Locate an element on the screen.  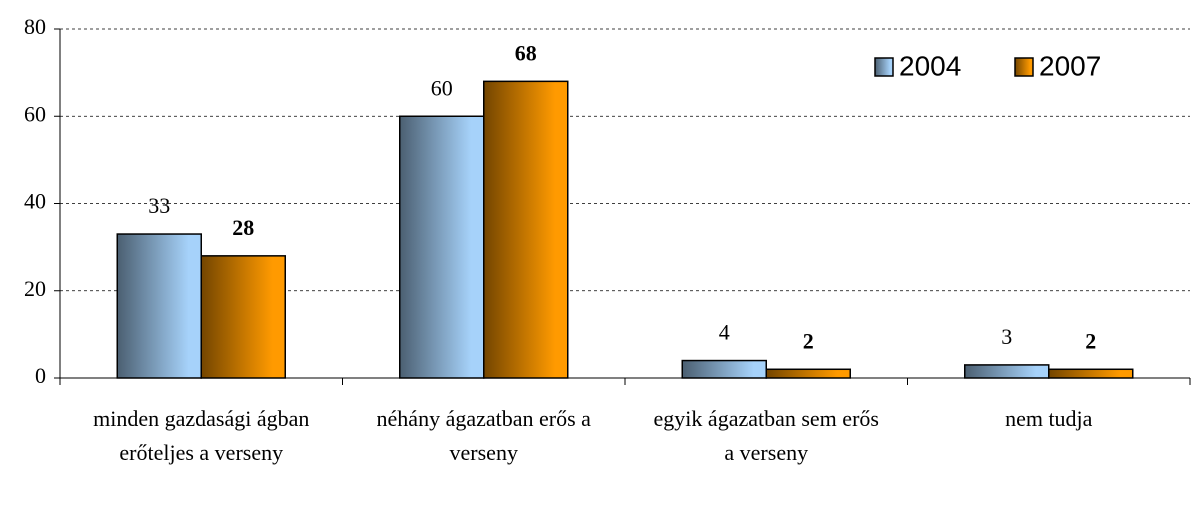
y-tick-label: 40 is located at coordinates (35, 201).